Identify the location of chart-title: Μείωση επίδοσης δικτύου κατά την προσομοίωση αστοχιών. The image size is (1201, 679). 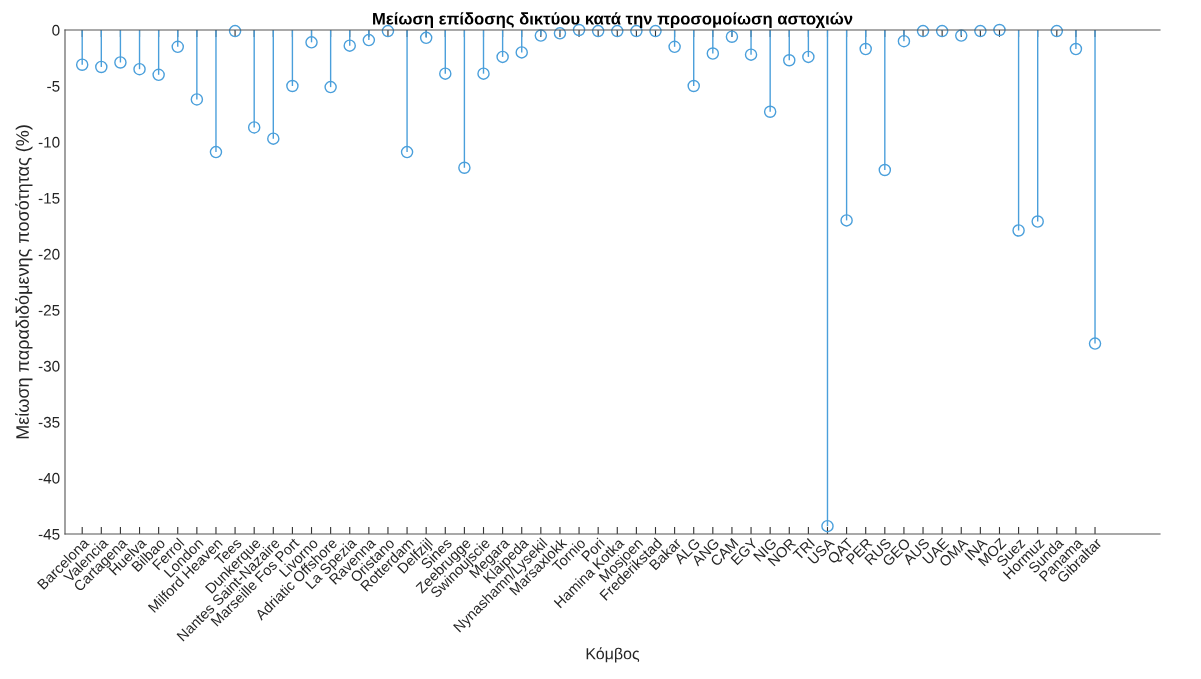
(613, 20).